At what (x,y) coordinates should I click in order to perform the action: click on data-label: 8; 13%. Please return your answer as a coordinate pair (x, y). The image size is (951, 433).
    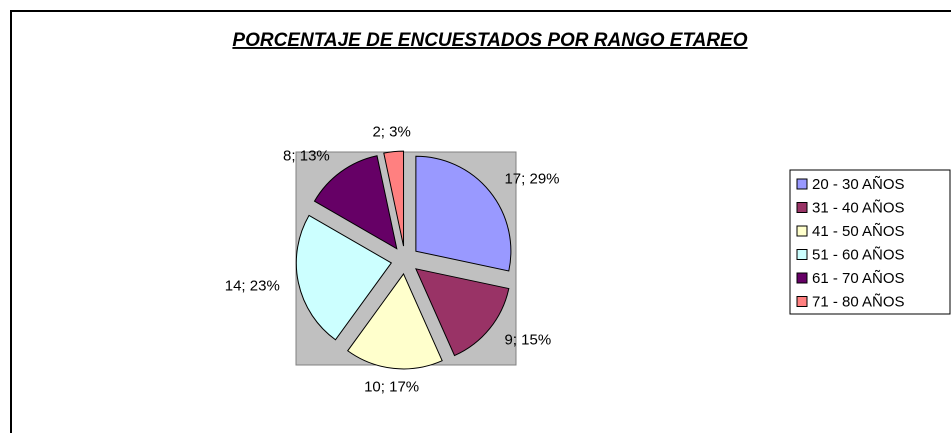
    Looking at the image, I should click on (306, 155).